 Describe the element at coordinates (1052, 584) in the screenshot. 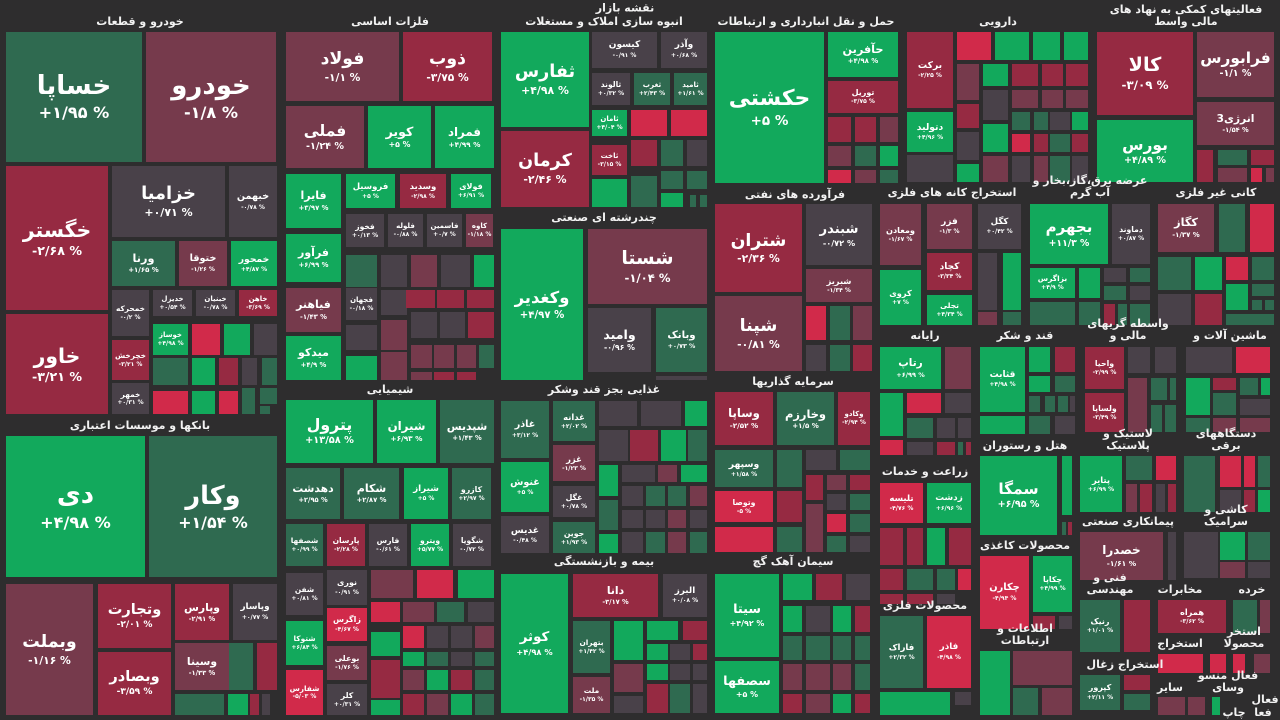

I see `stock-tile: چکاپا +۴/۹۹ %` at that location.